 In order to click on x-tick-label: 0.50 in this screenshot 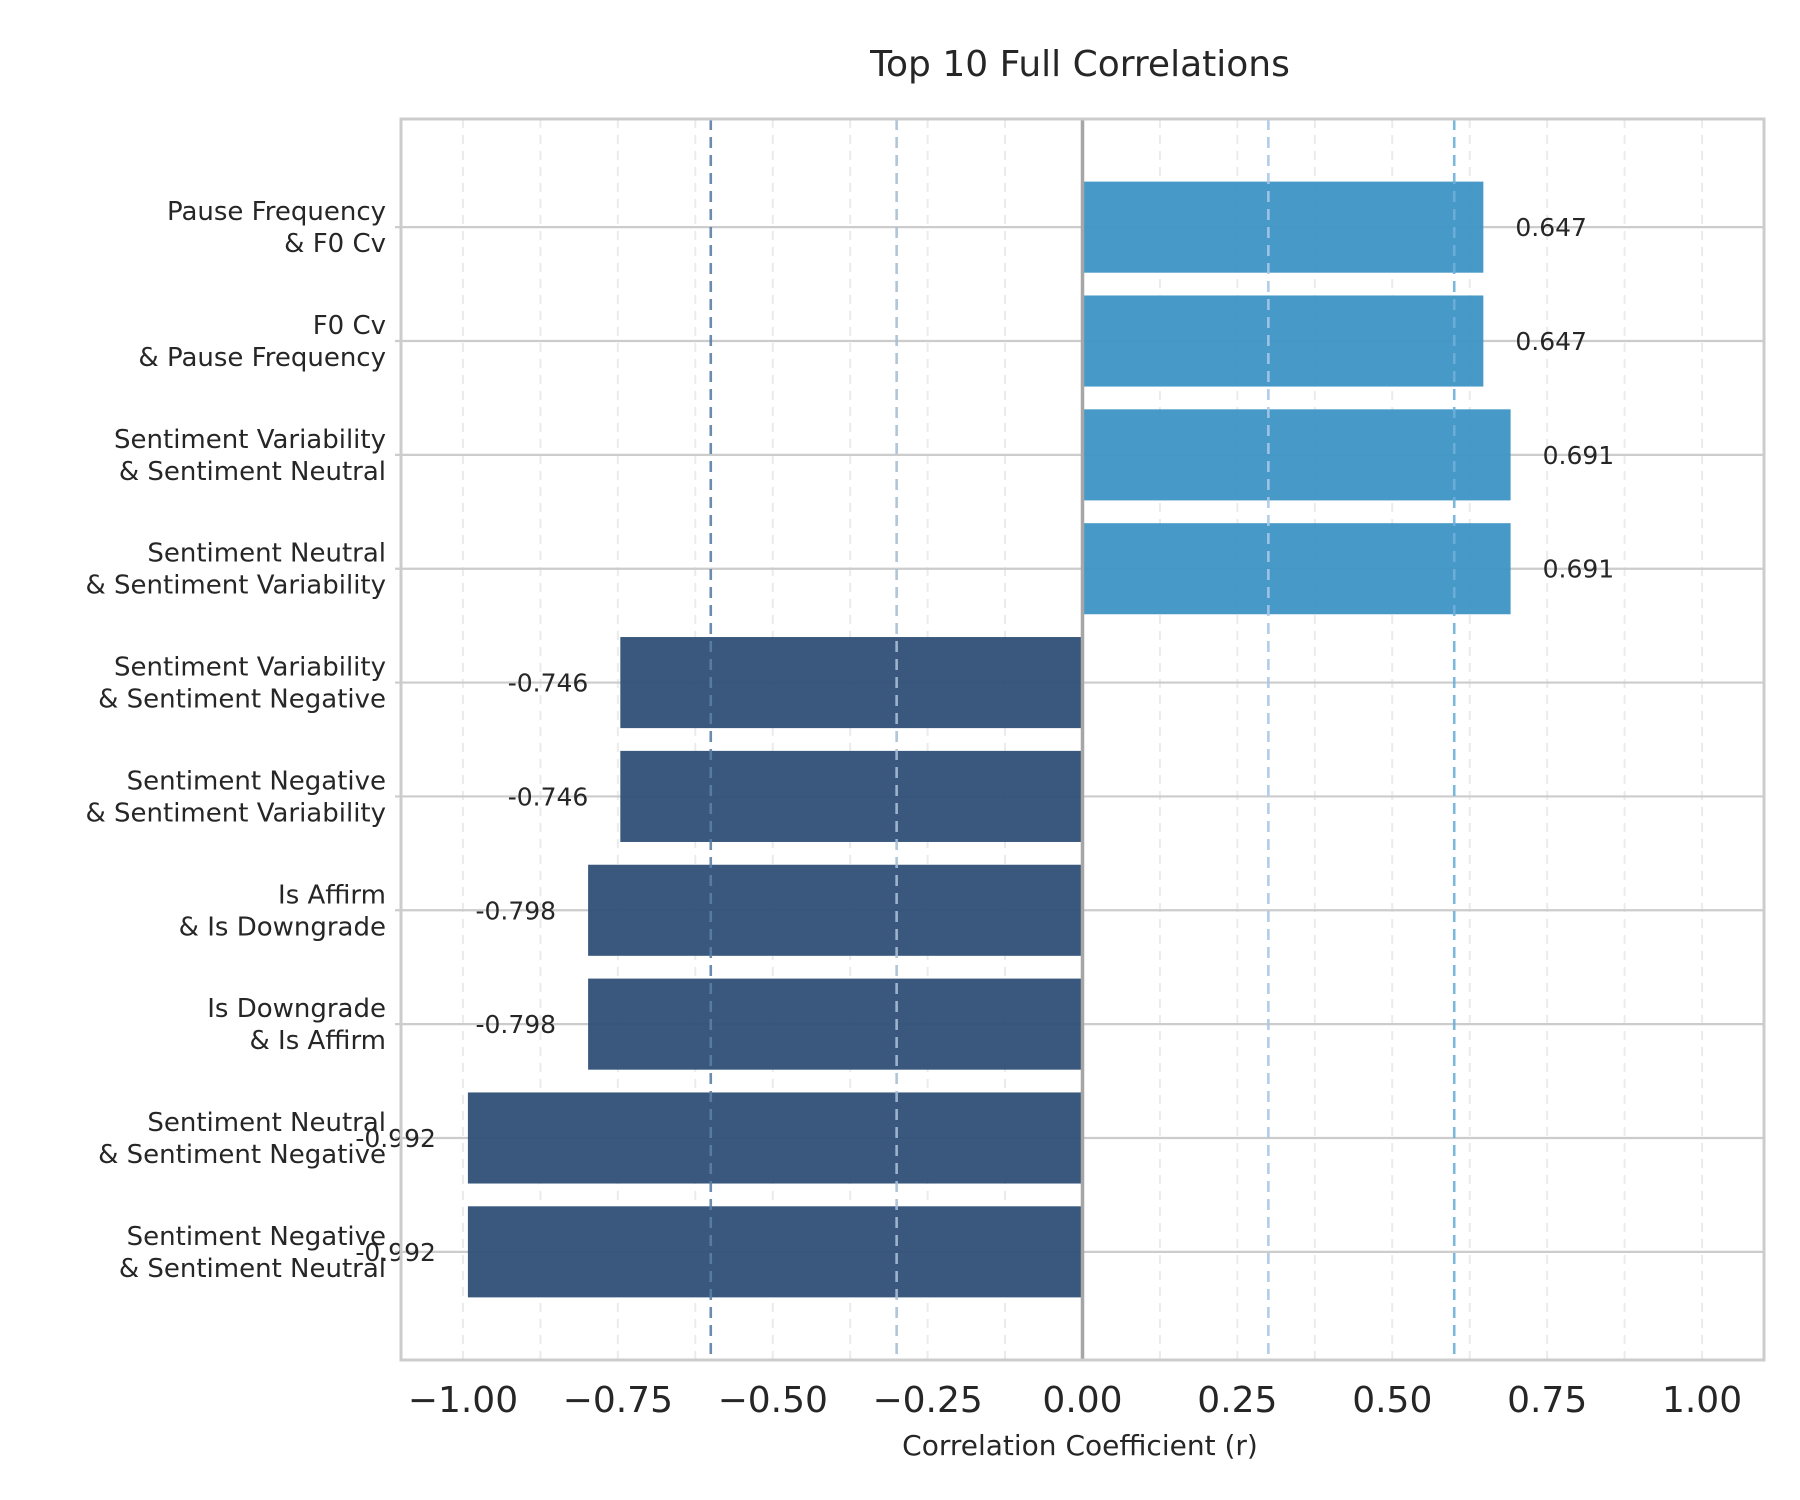, I will do `click(1392, 1400)`.